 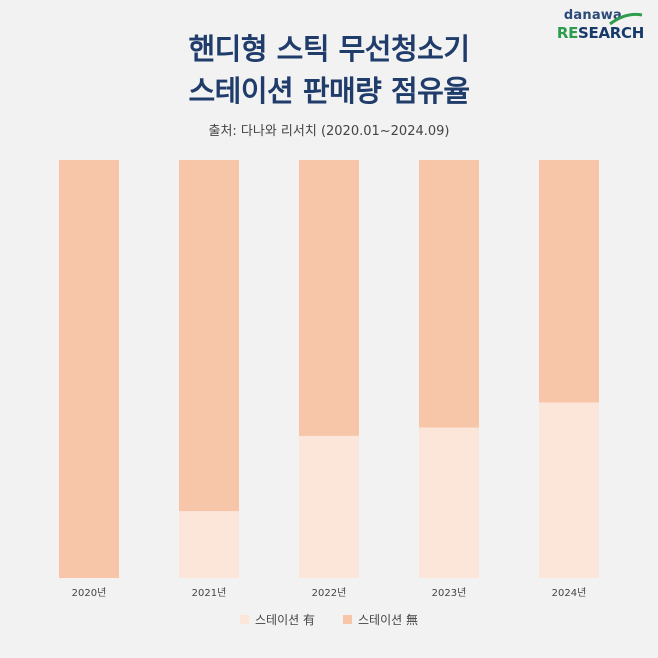 What do you see at coordinates (569, 490) in the screenshot?
I see `bar-2024-with-station` at bounding box center [569, 490].